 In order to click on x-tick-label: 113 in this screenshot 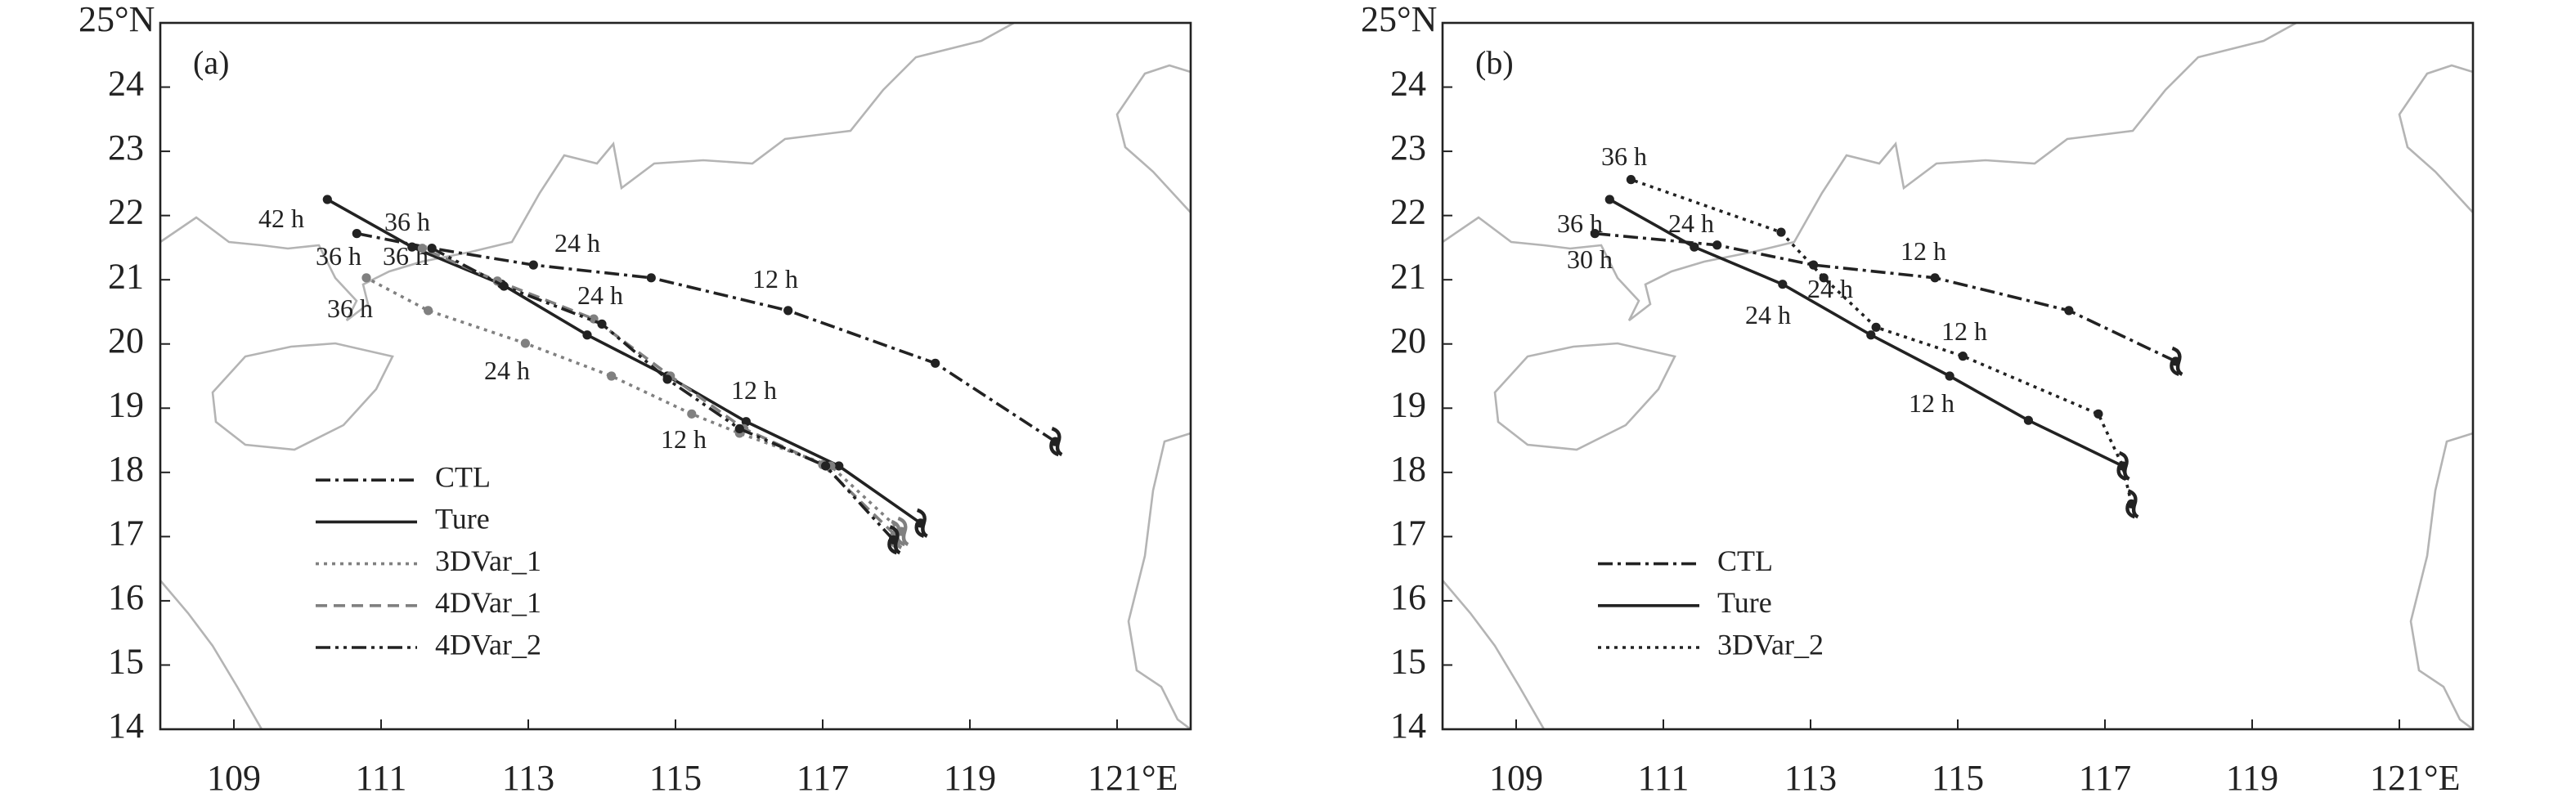, I will do `click(528, 778)`.